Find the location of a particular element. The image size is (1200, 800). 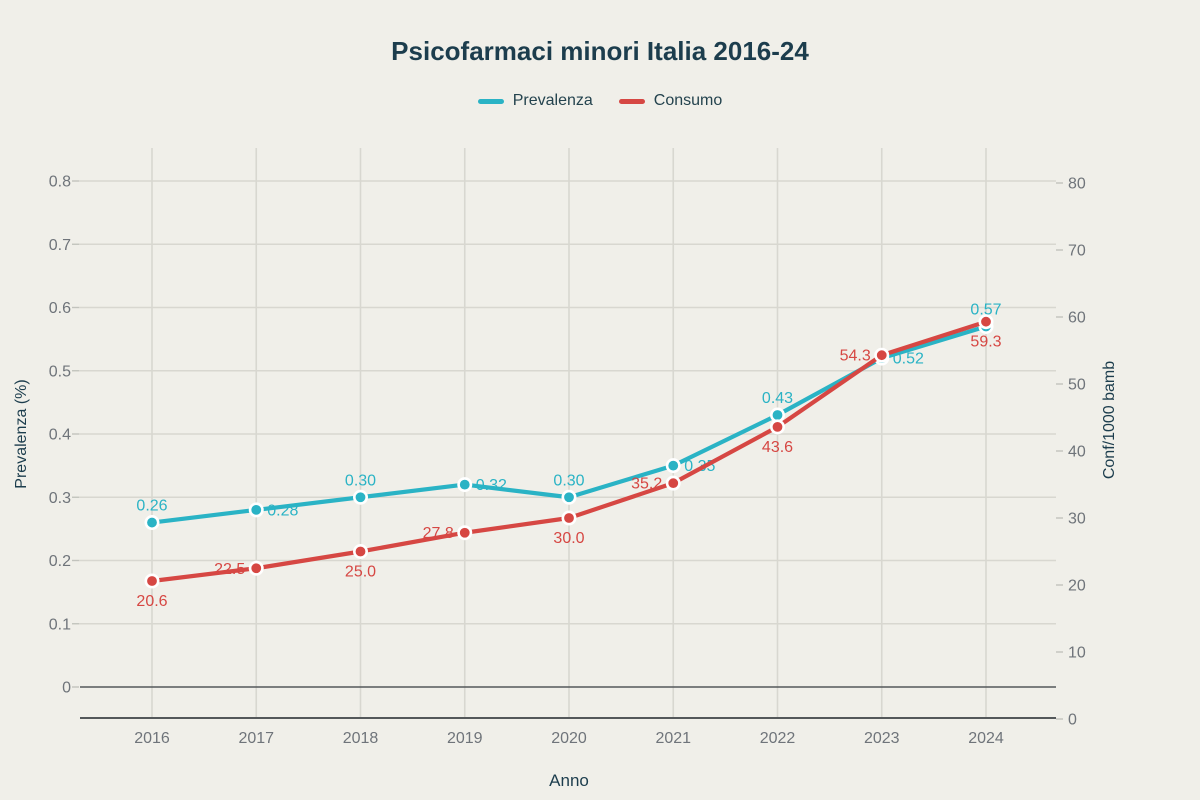

right-axis-tick-label: 30 is located at coordinates (1077, 519).